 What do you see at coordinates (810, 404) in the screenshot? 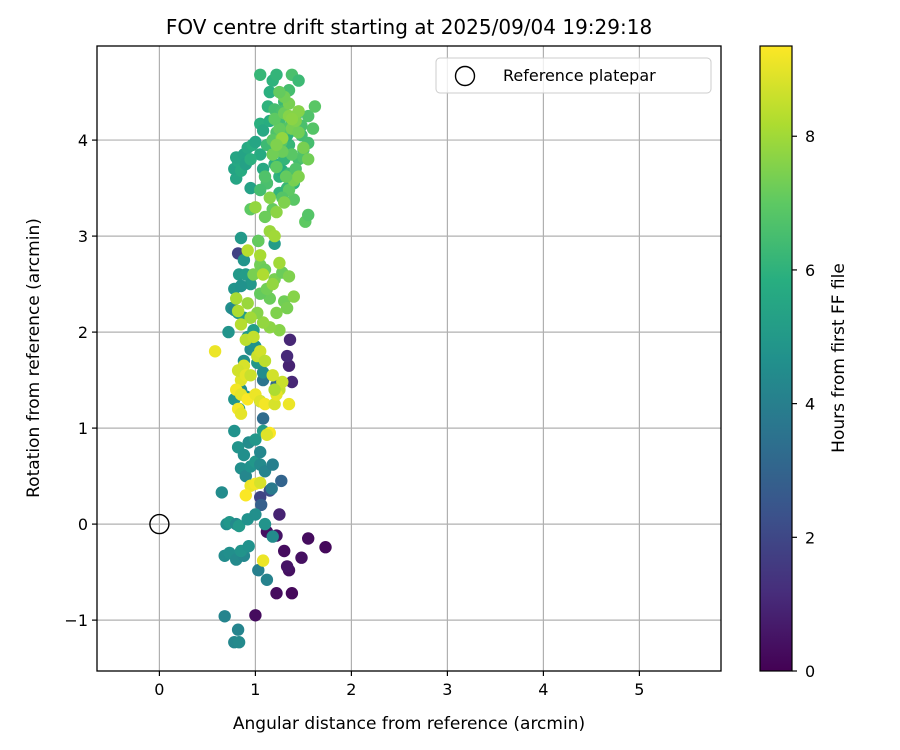
I see `colorbar-tick-label: 4` at bounding box center [810, 404].